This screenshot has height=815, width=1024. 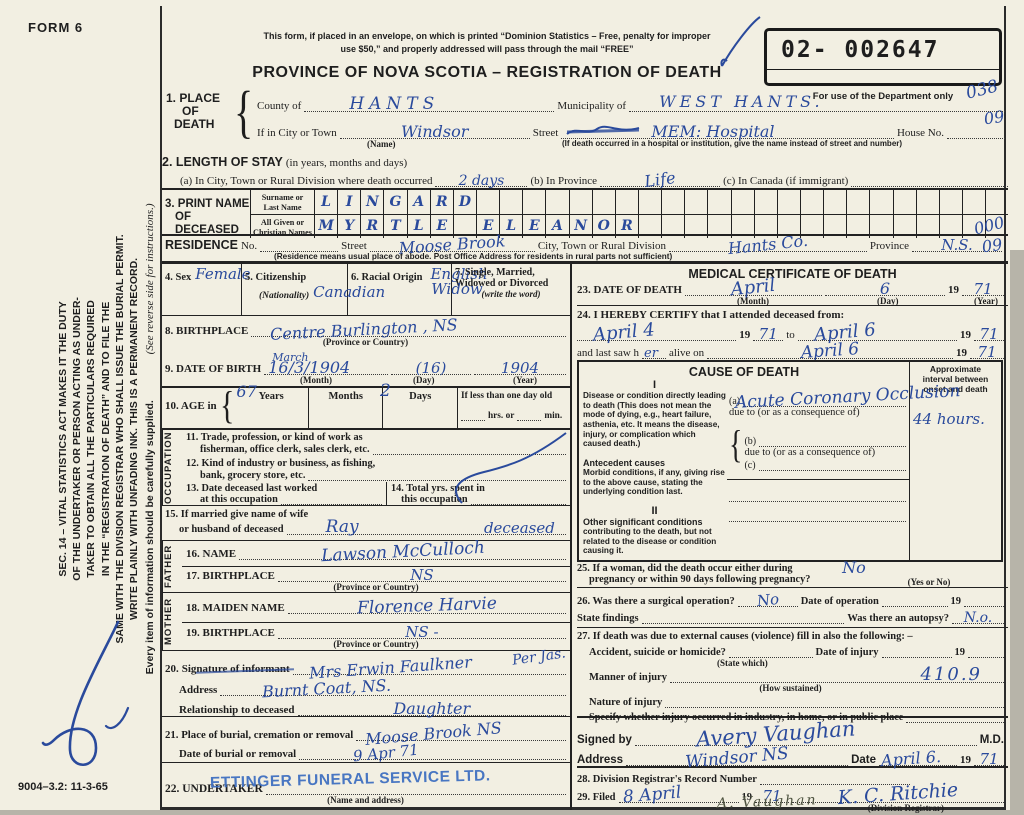 I want to click on citizenship-label: 5. Citizenship, so click(x=276, y=277).